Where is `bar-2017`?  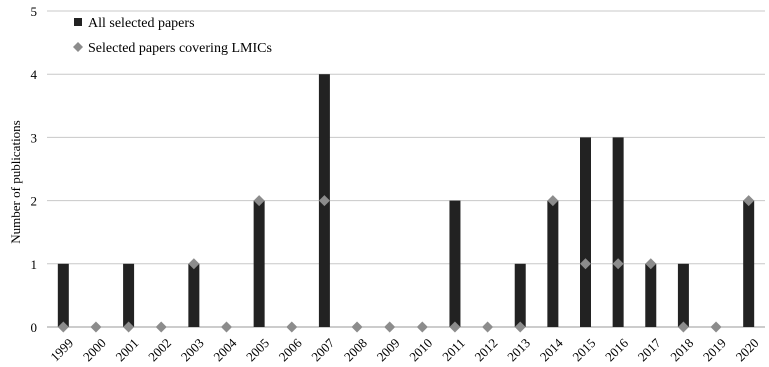
bar-2017 is located at coordinates (651, 295).